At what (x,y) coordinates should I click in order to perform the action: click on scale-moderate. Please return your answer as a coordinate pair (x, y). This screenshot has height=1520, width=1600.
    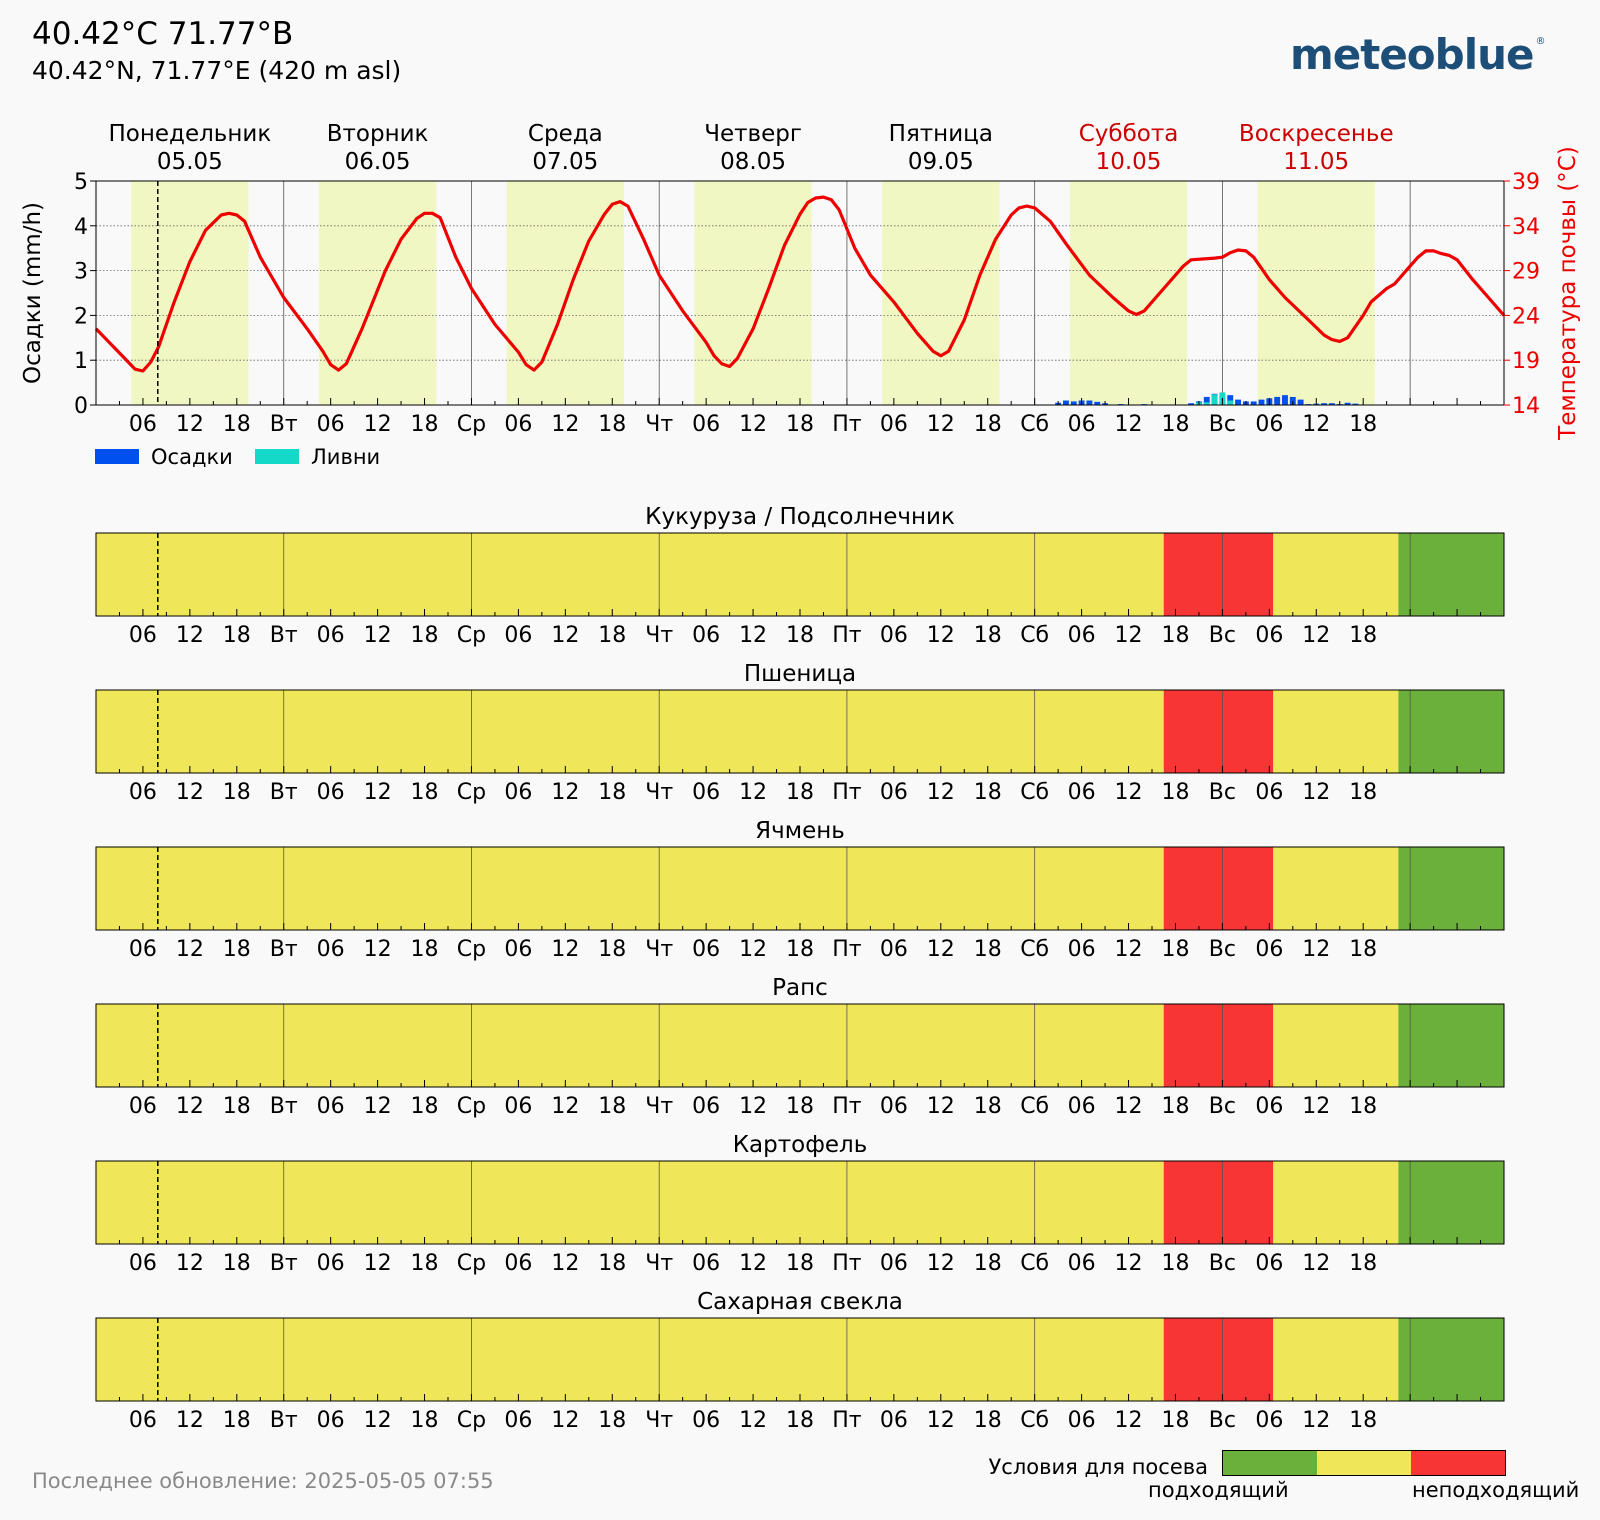
    Looking at the image, I should click on (1364, 1463).